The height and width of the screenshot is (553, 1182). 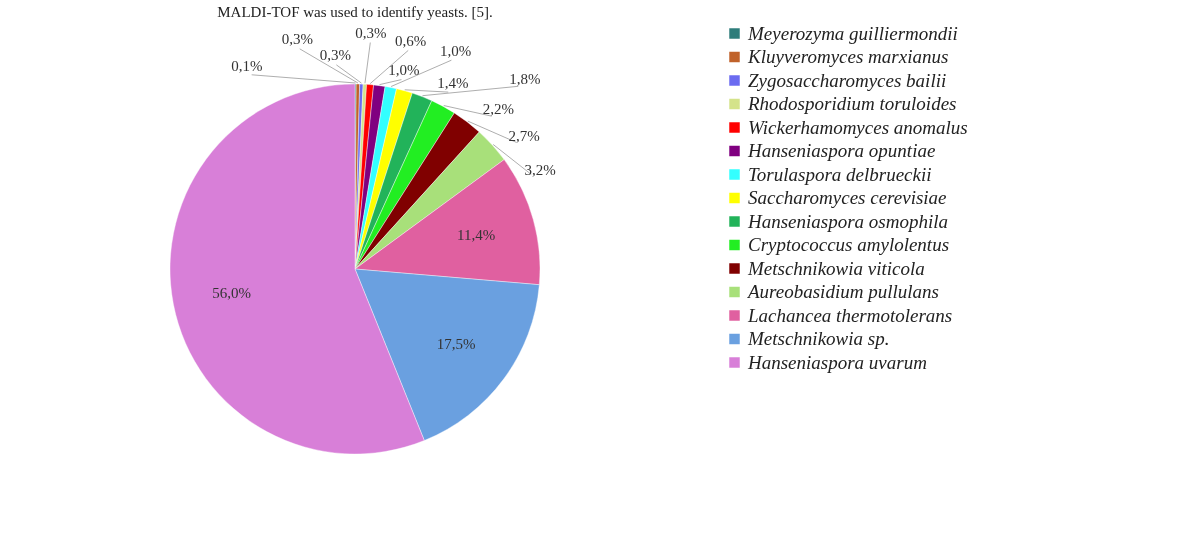 What do you see at coordinates (498, 108) in the screenshot?
I see `data-label: 2,2%` at bounding box center [498, 108].